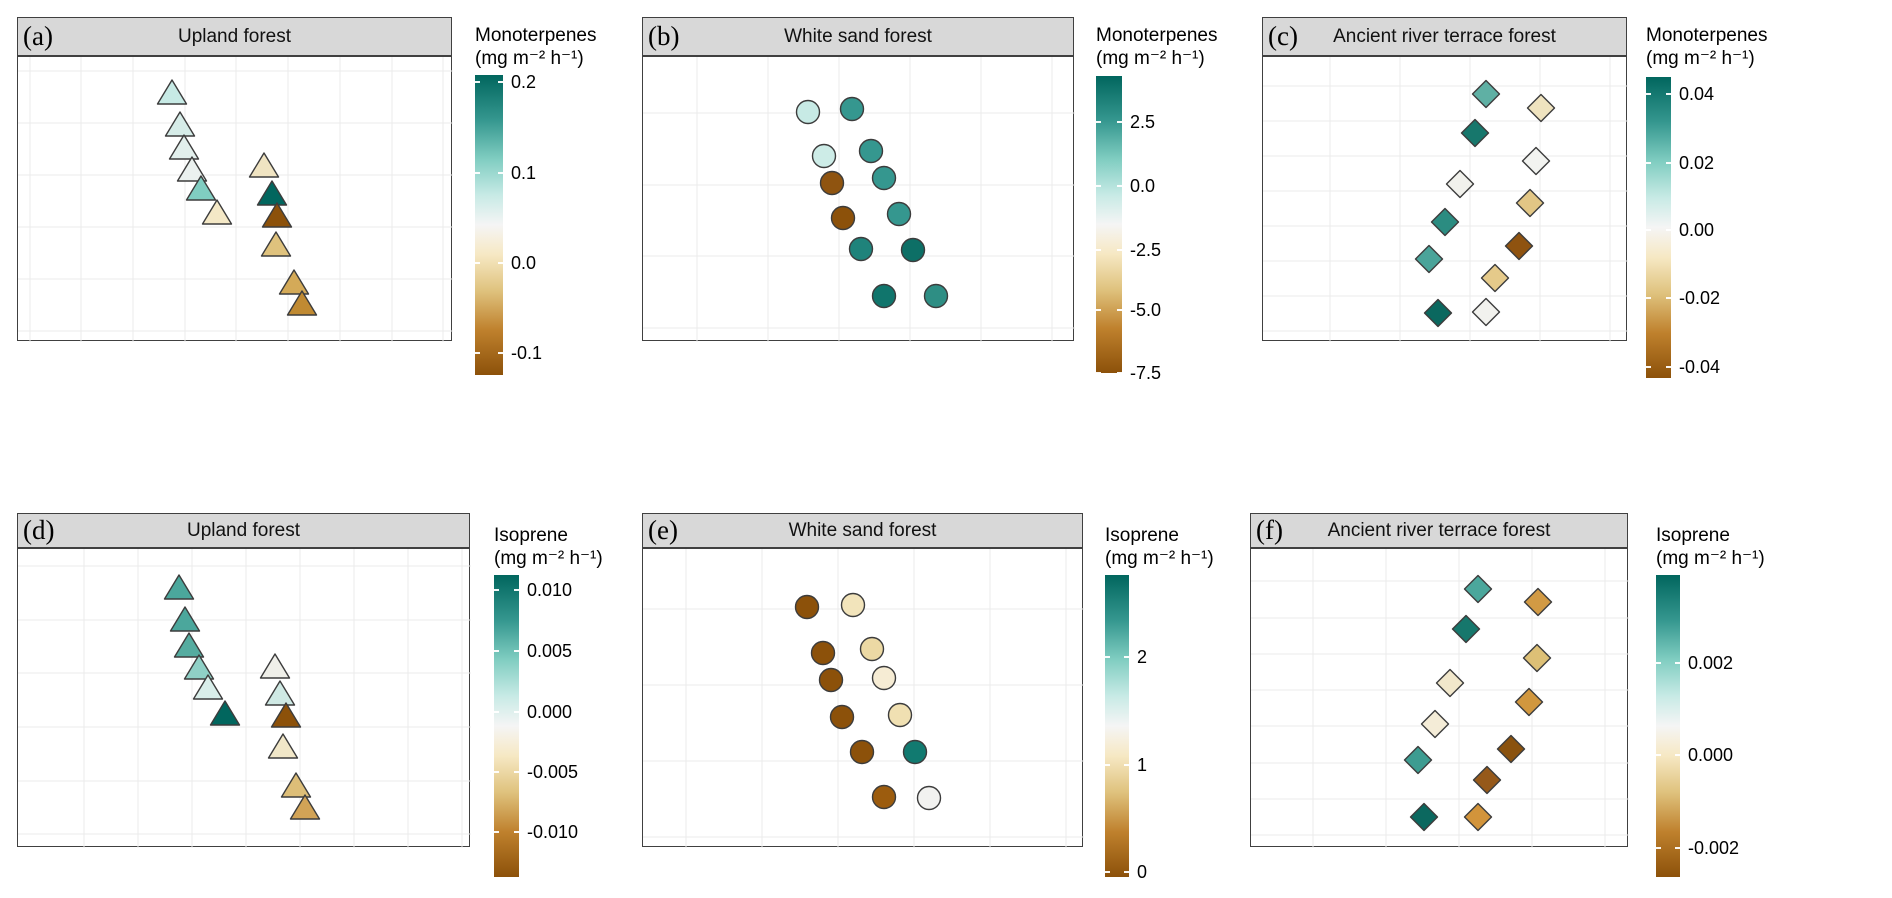 This screenshot has width=1892, height=898. What do you see at coordinates (535, 47) in the screenshot?
I see `legend-title-a: Monoterpenes (mg m⁻² h⁻¹)` at bounding box center [535, 47].